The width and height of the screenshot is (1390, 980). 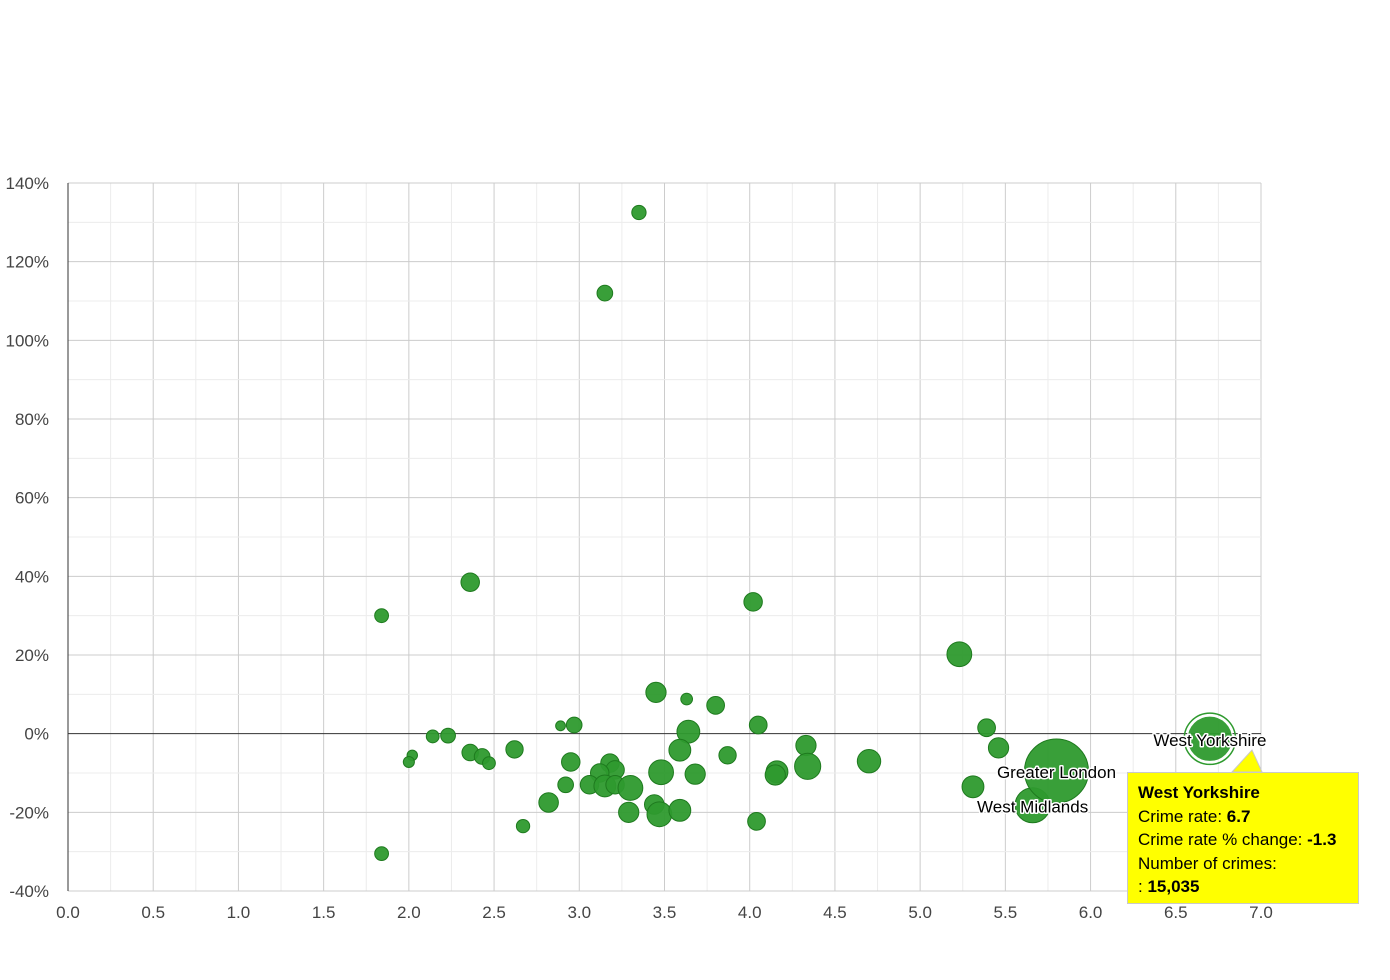 What do you see at coordinates (29, 891) in the screenshot?
I see `y-tick-label: -40%` at bounding box center [29, 891].